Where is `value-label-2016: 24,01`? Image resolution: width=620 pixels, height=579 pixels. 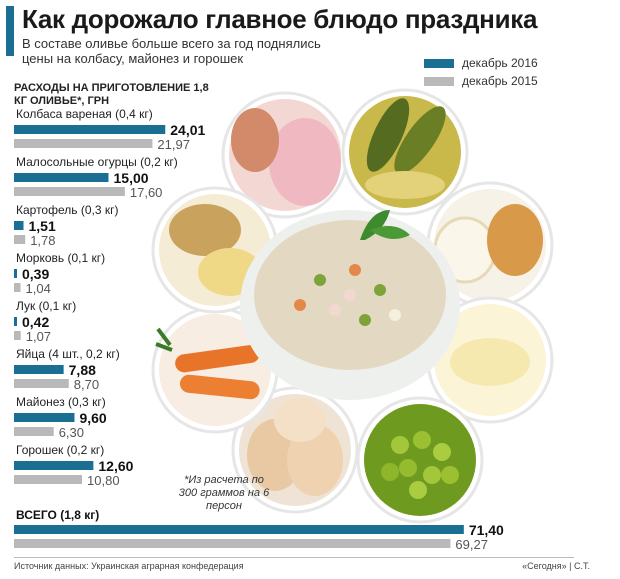 value-label-2016: 24,01 is located at coordinates (187, 130).